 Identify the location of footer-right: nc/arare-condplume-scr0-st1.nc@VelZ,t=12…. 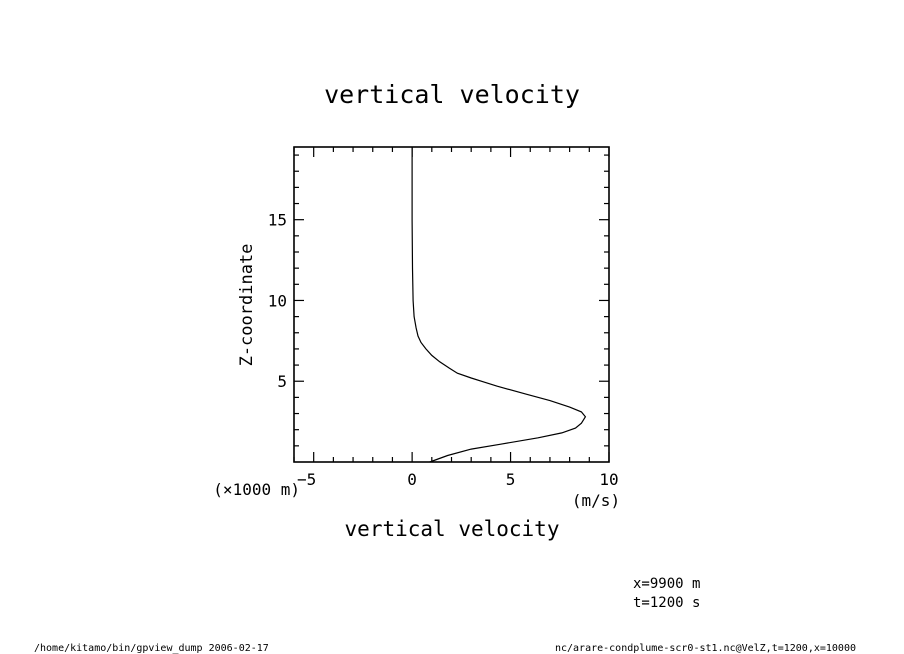
(705, 648).